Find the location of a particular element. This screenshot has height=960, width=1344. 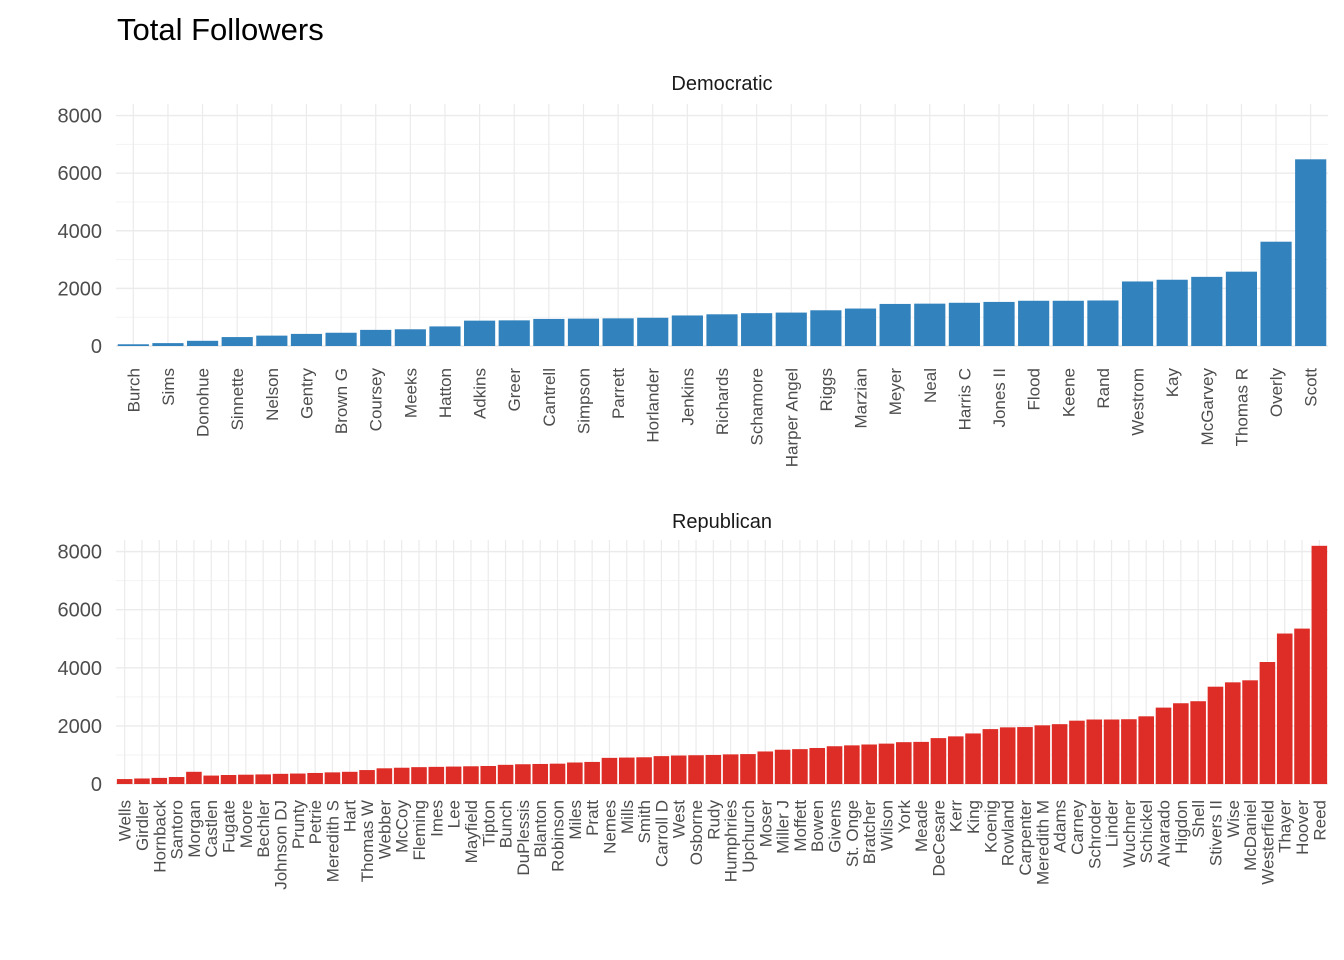

x-tick-label: Nemes is located at coordinates (609, 827).